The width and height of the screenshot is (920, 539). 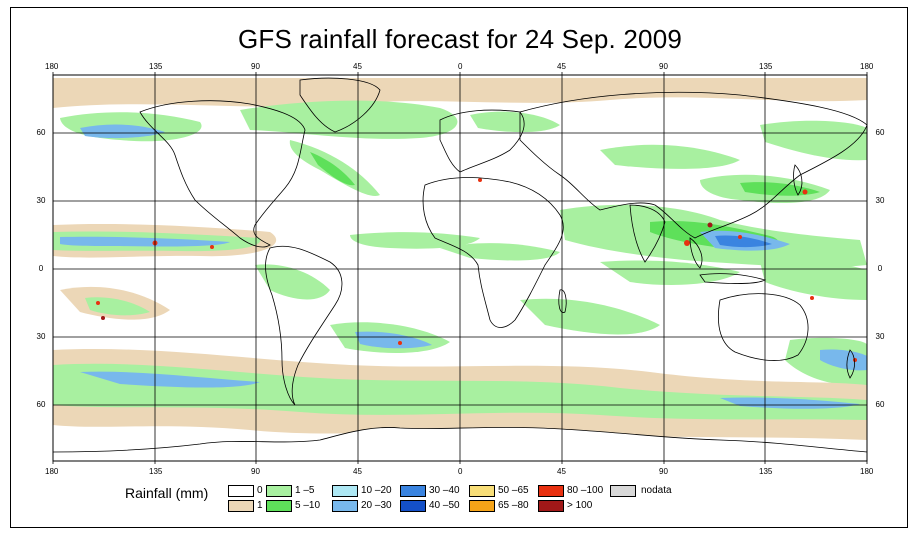 I want to click on rain-band-indian-south, so click(x=590, y=316).